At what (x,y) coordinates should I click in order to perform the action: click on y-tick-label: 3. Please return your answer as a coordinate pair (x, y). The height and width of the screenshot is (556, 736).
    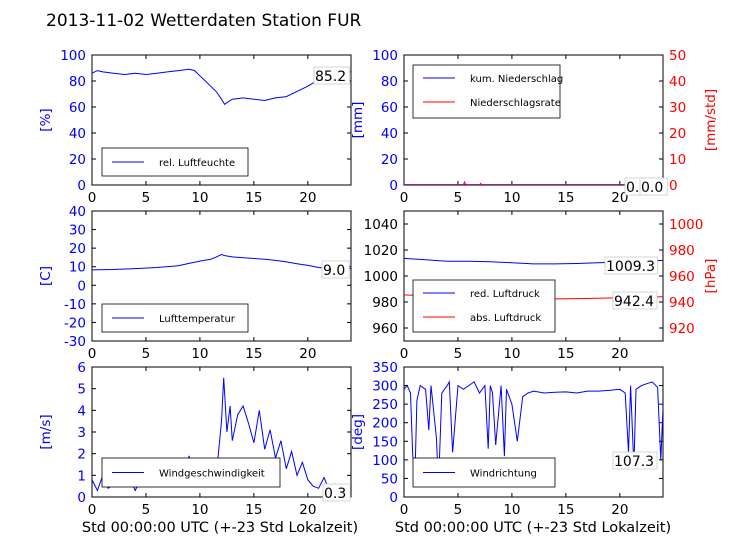
    Looking at the image, I should click on (81, 433).